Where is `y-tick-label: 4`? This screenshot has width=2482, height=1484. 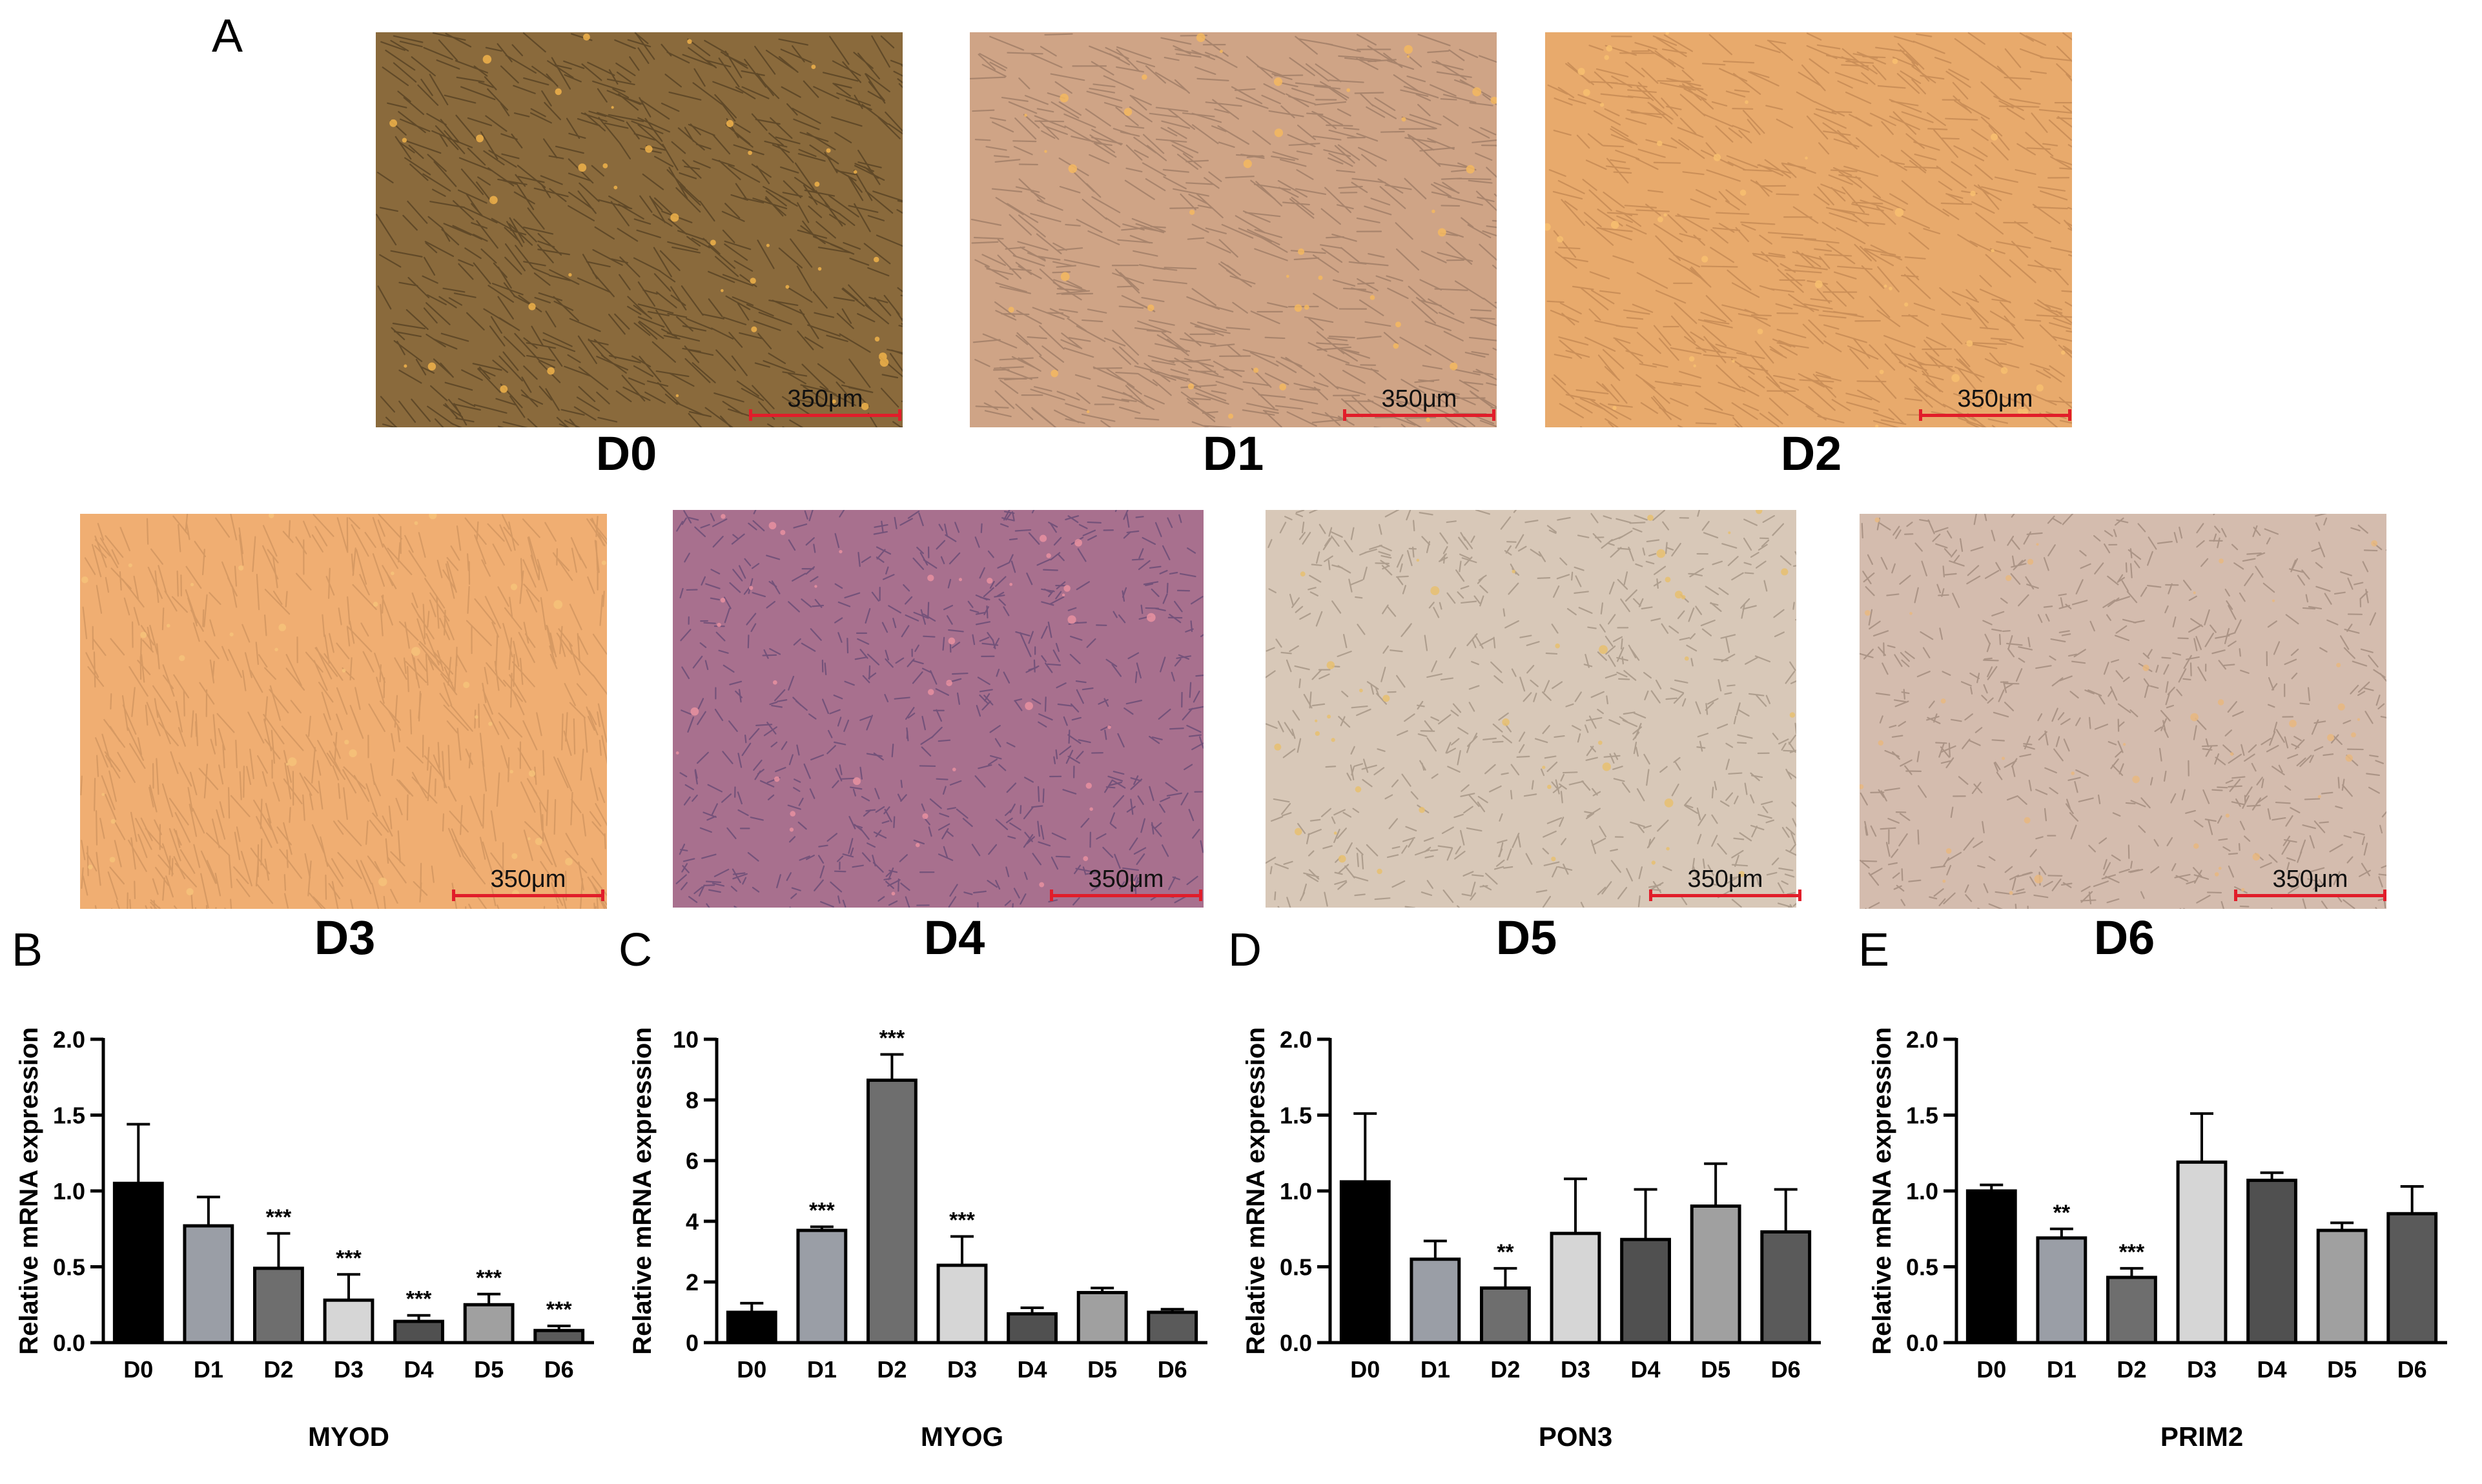 y-tick-label: 4 is located at coordinates (692, 1221).